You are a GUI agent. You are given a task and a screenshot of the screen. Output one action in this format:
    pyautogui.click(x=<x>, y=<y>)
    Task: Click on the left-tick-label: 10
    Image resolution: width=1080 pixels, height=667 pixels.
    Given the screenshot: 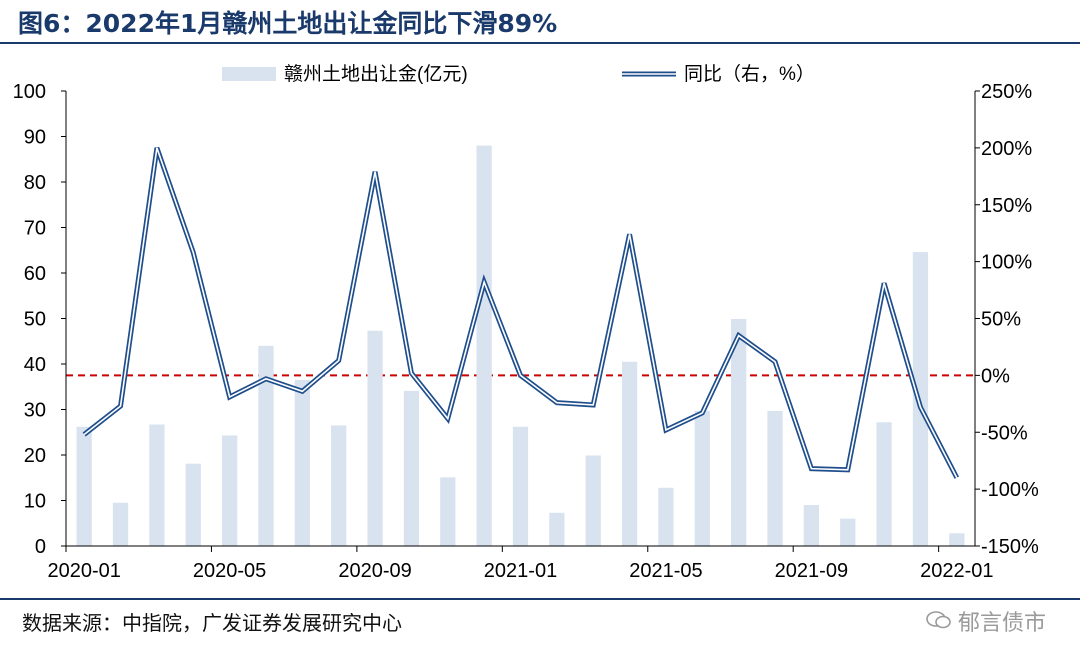 What is the action you would take?
    pyautogui.click(x=35, y=502)
    